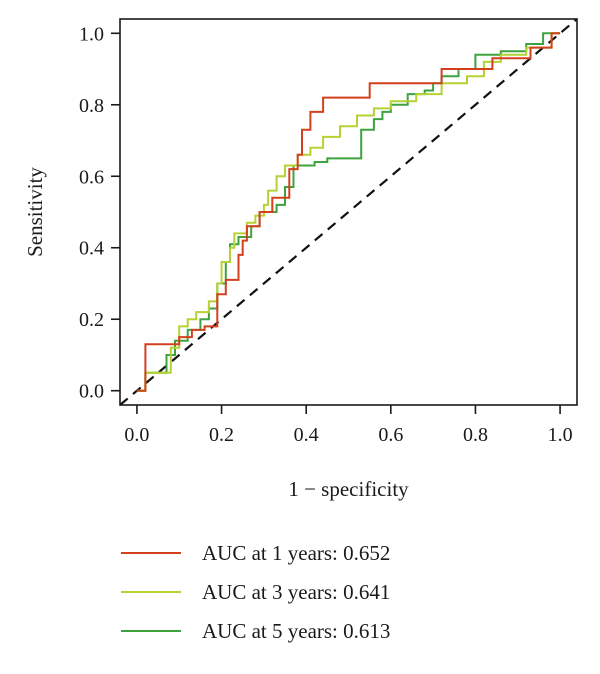 This screenshot has width=600, height=674. I want to click on y-tick-label: 0.2, so click(91, 320).